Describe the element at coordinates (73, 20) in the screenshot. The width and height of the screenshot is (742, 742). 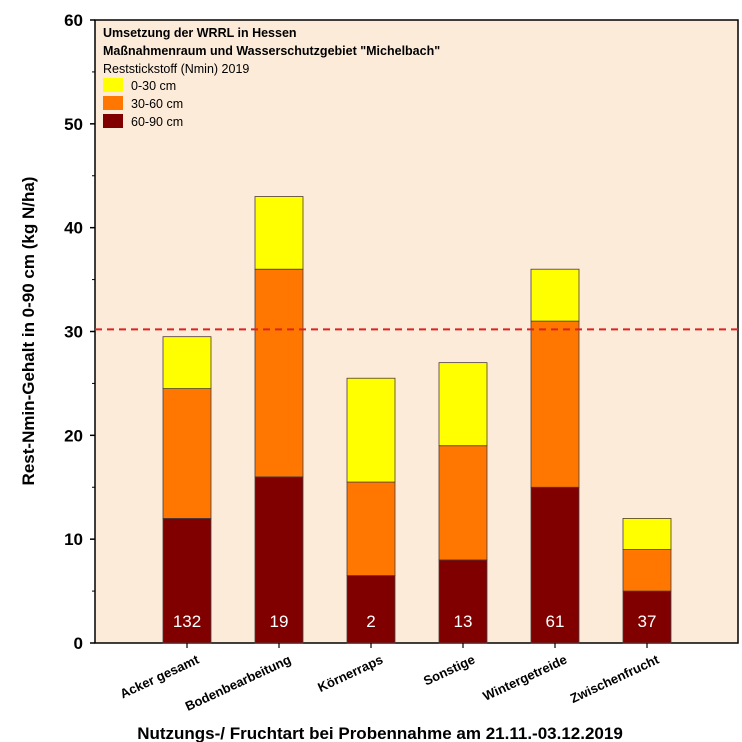
I see `y-tick-label: 60` at that location.